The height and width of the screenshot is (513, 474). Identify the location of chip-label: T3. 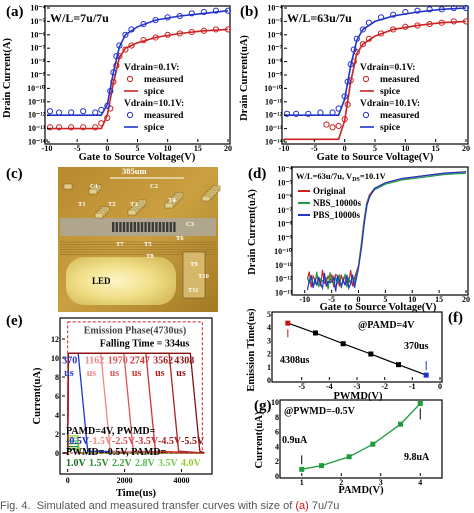
(134, 204).